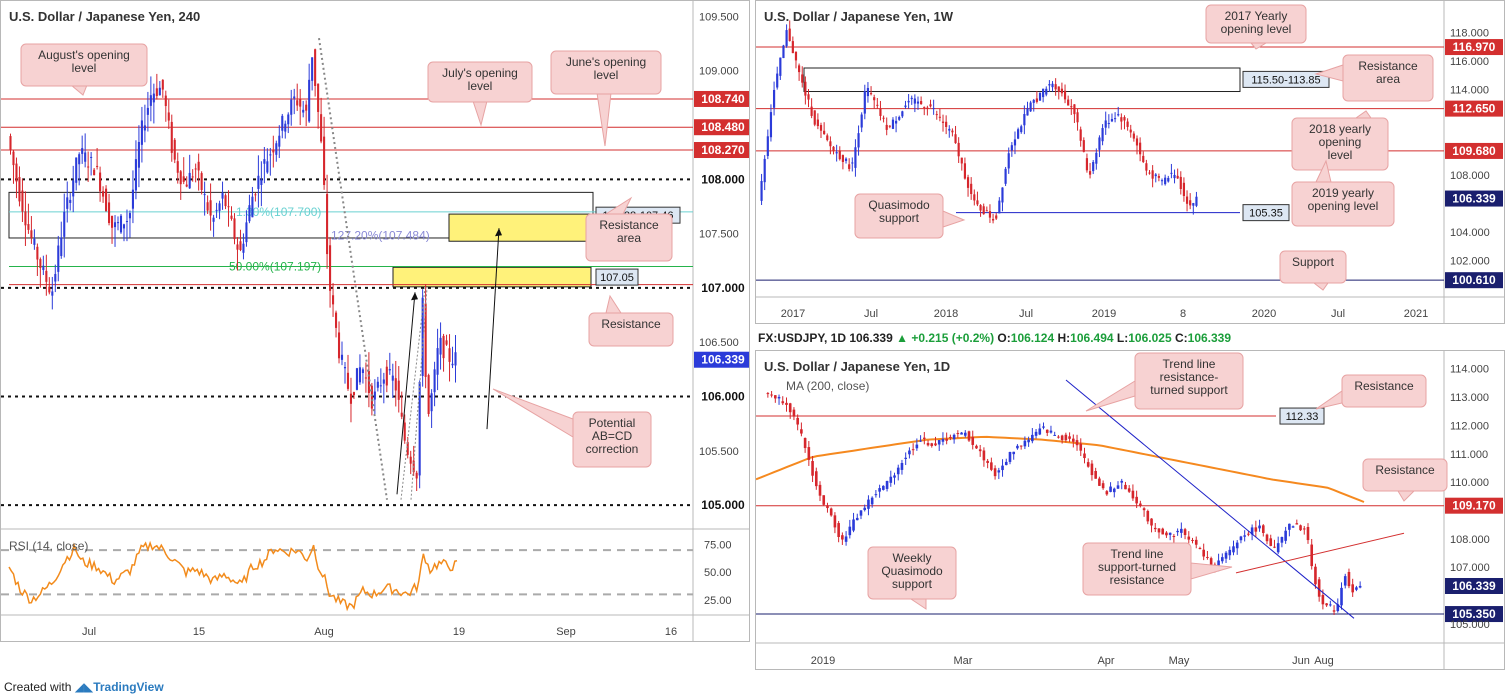 This screenshot has width=1505, height=698. I want to click on note-weekly-quasimodo-text: support, so click(912, 584).